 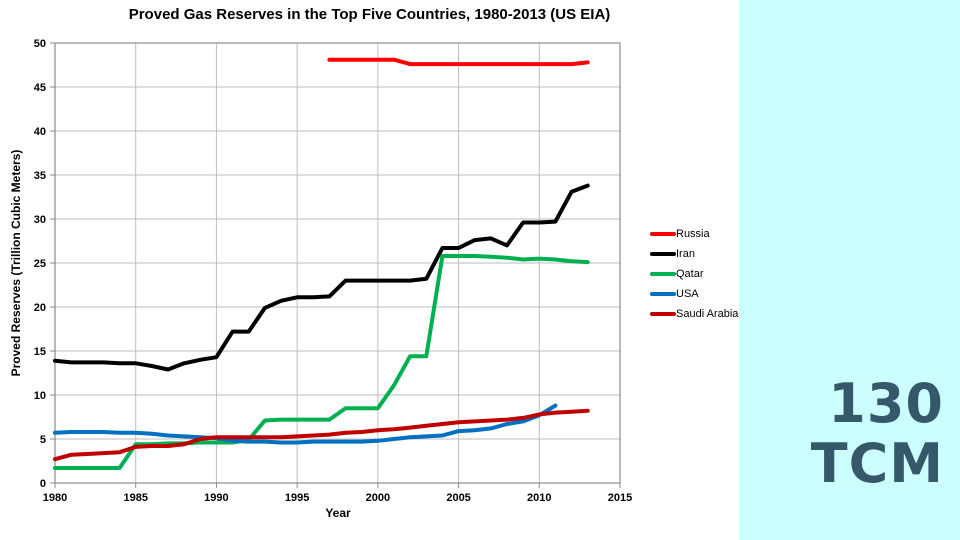 I want to click on legend-item-usa: USA, so click(x=694, y=294).